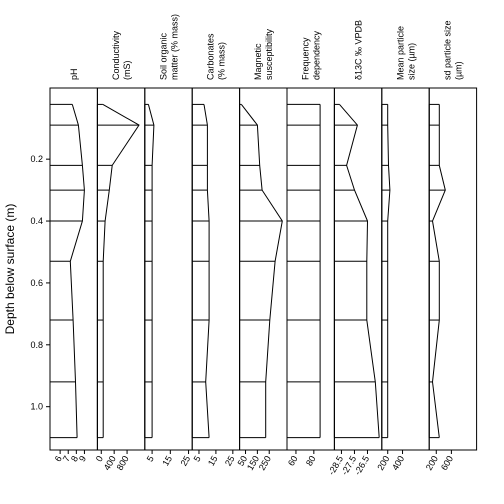  What do you see at coordinates (211, 56) in the screenshot?
I see `panel-title: Carbonates` at bounding box center [211, 56].